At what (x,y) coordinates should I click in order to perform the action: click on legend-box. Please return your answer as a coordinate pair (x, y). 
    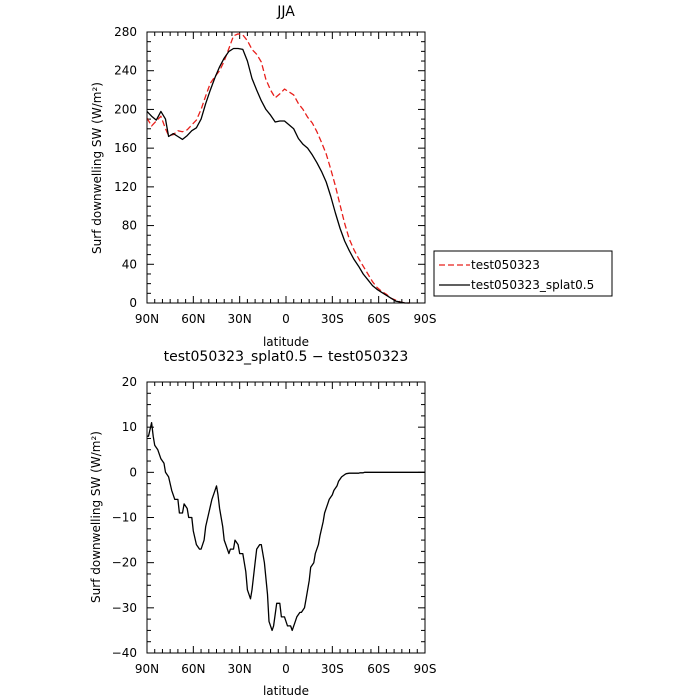
    Looking at the image, I should click on (523, 273).